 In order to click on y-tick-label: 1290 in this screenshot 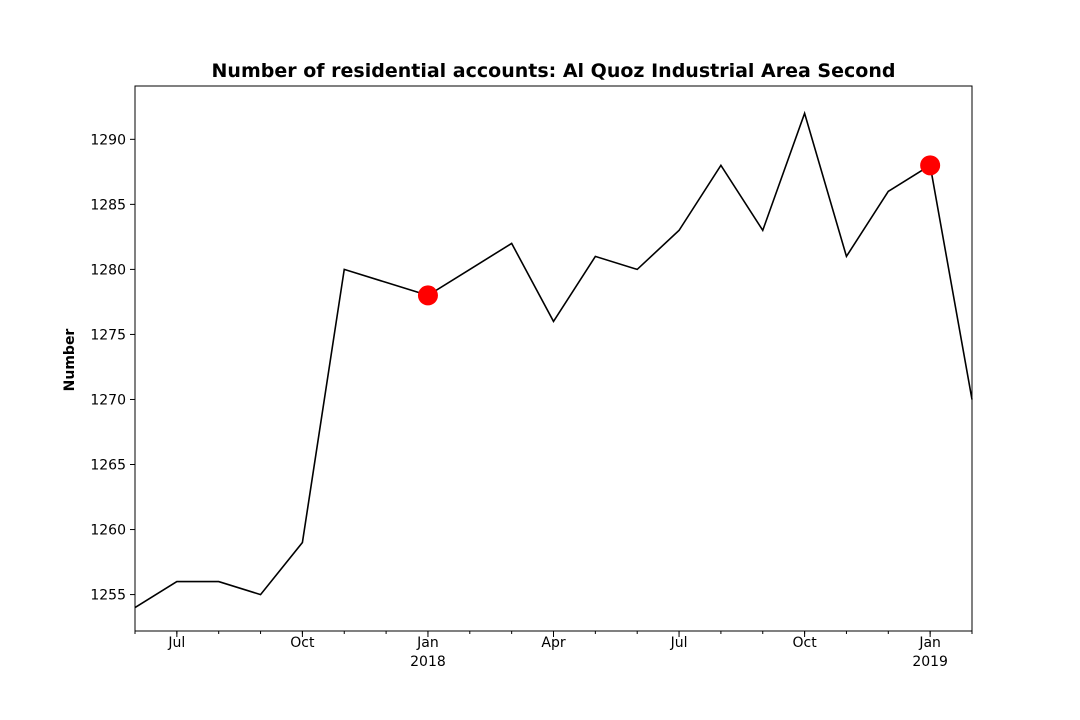, I will do `click(108, 140)`.